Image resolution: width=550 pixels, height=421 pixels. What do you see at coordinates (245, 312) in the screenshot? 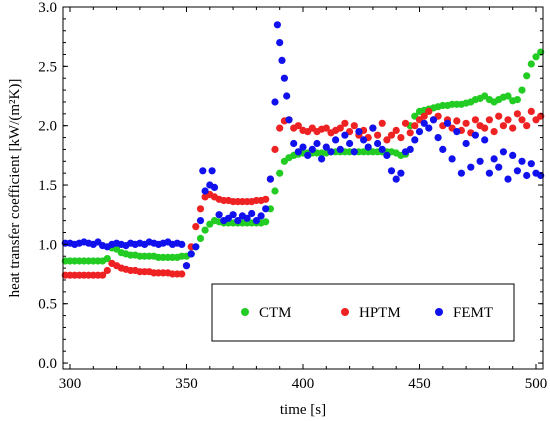
I see `legend-marker-ctm` at bounding box center [245, 312].